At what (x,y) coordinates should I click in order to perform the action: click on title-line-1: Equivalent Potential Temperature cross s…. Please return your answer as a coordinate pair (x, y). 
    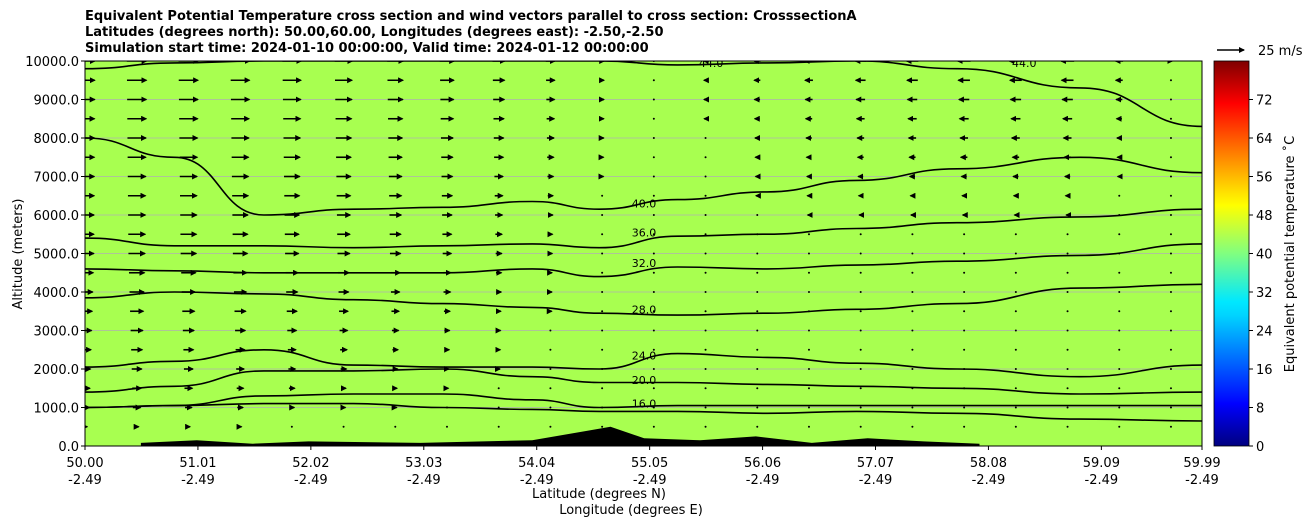
    Looking at the image, I should click on (471, 16).